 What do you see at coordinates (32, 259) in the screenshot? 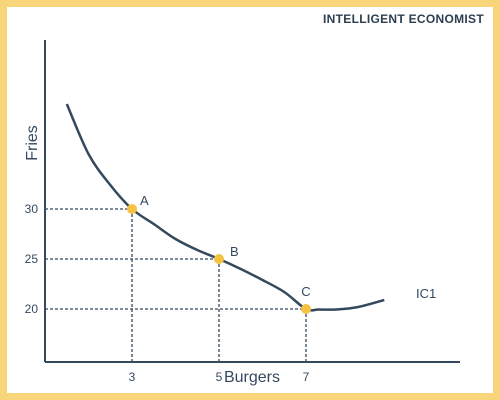
I see `y-tick-label: 25` at bounding box center [32, 259].